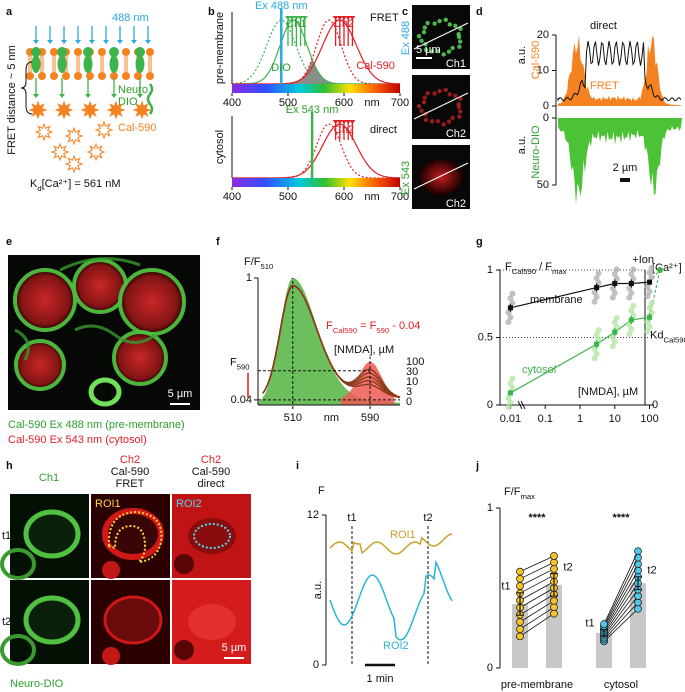  Describe the element at coordinates (543, 185) in the screenshot. I see `y-tick-label: 50` at that location.